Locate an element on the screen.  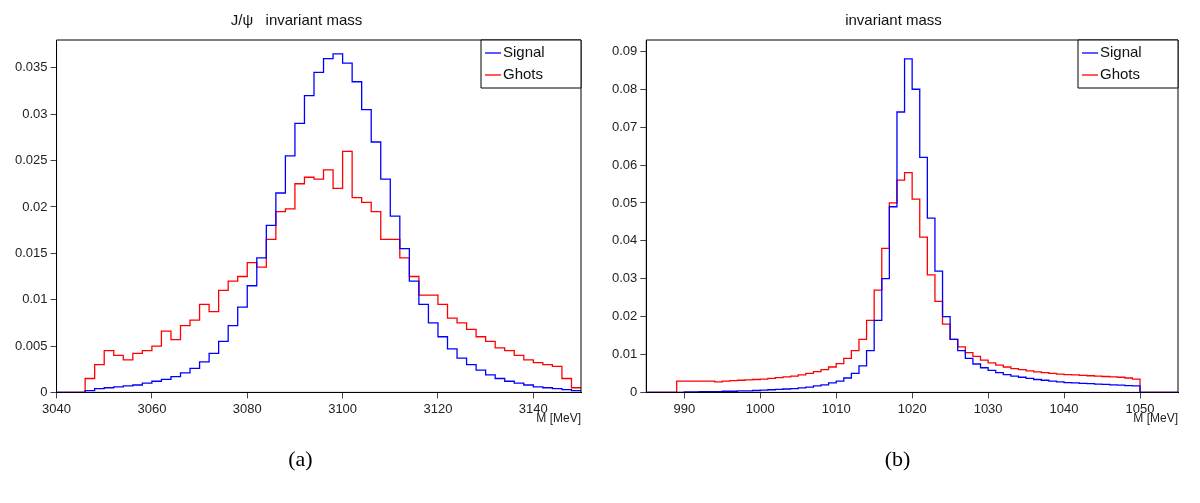
x-tick-label: 3120 is located at coordinates (438, 408).